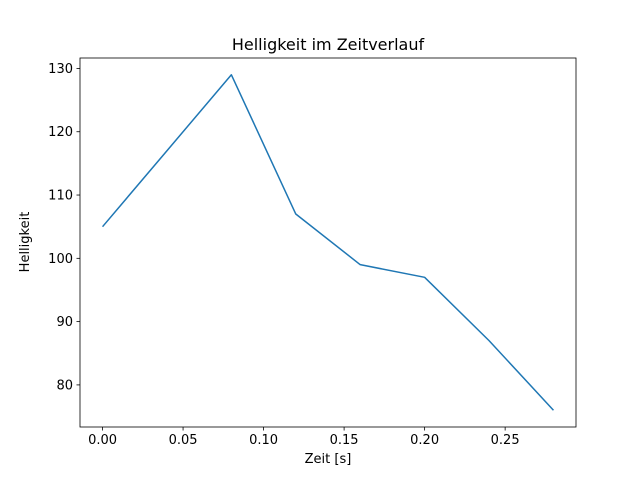  What do you see at coordinates (64, 385) in the screenshot?
I see `y-tick-label: 80` at bounding box center [64, 385].